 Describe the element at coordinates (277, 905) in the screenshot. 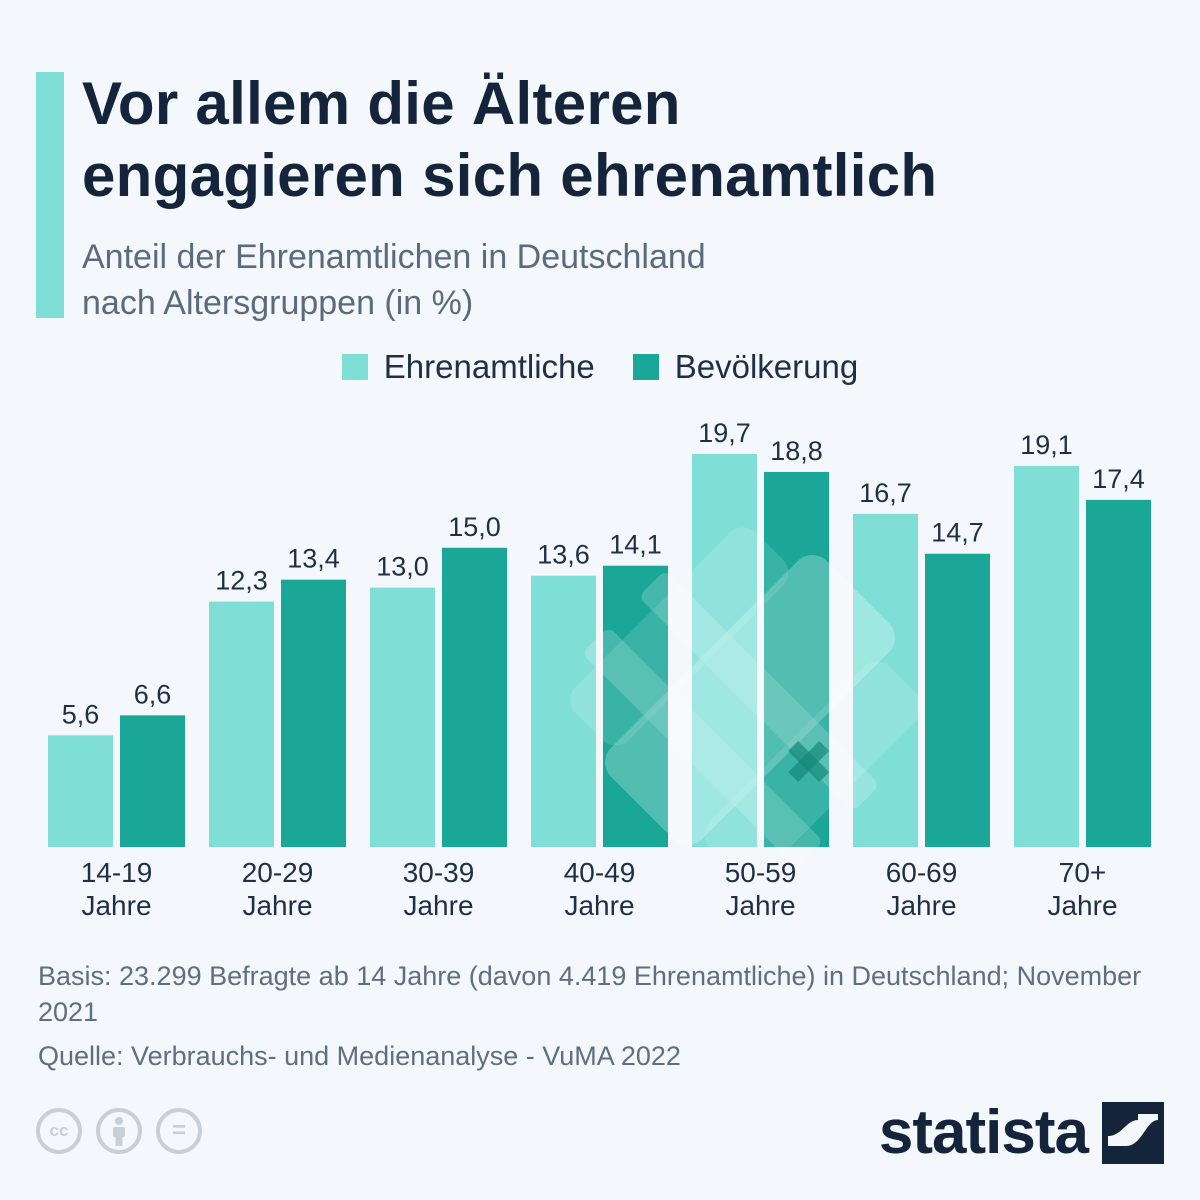

I see `x-tick-label-1-1: Jahre` at that location.